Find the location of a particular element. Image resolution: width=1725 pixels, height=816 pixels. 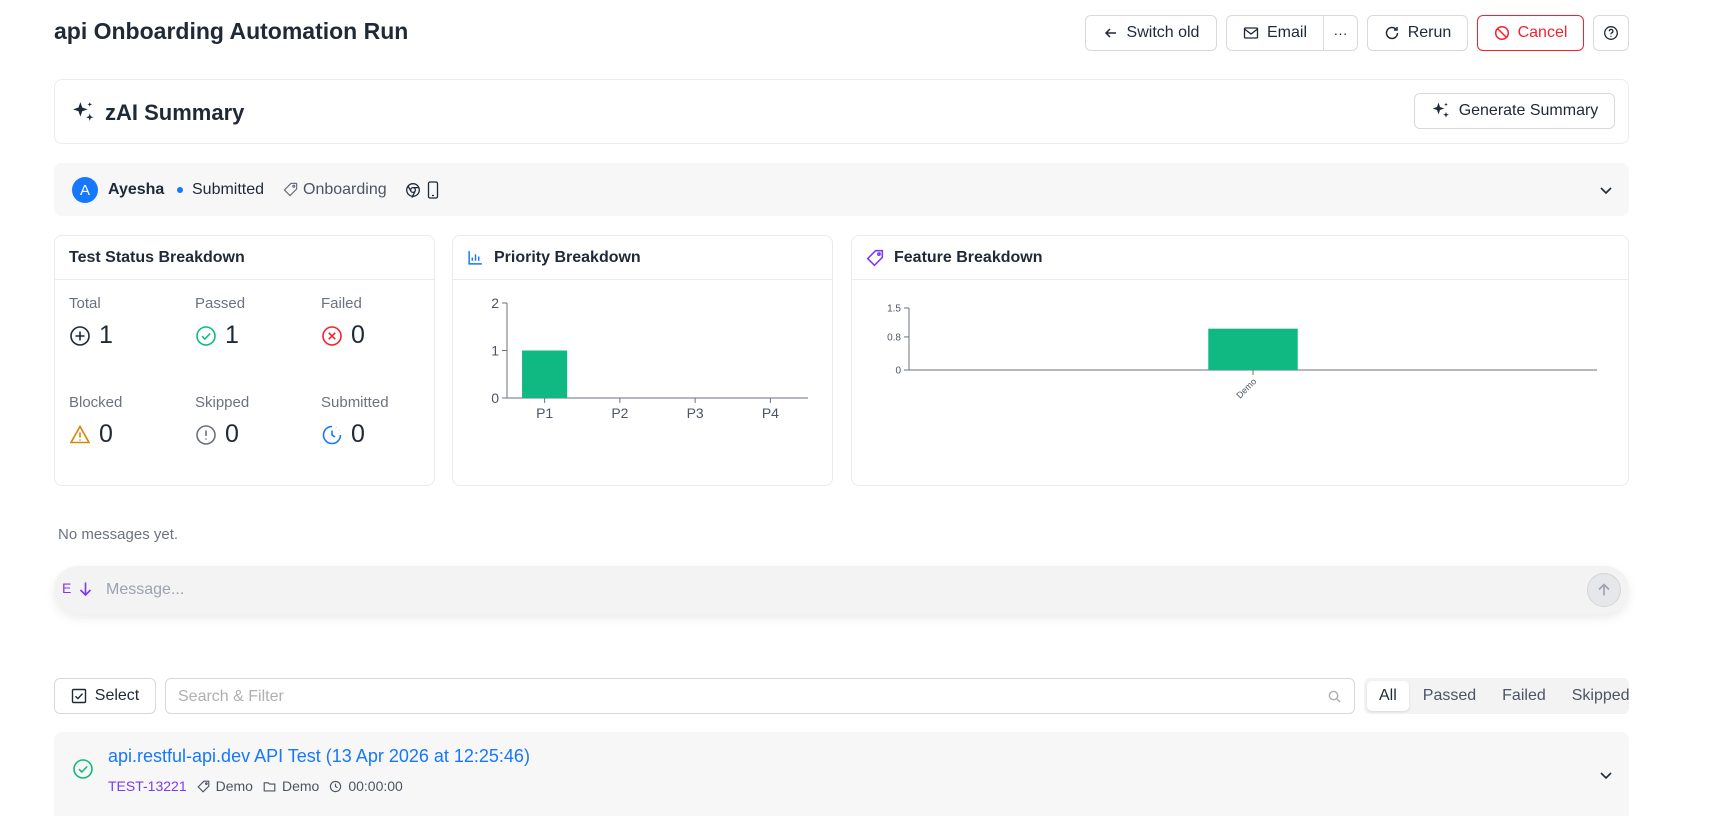

stat-submitted-number: 0 is located at coordinates (358, 434).